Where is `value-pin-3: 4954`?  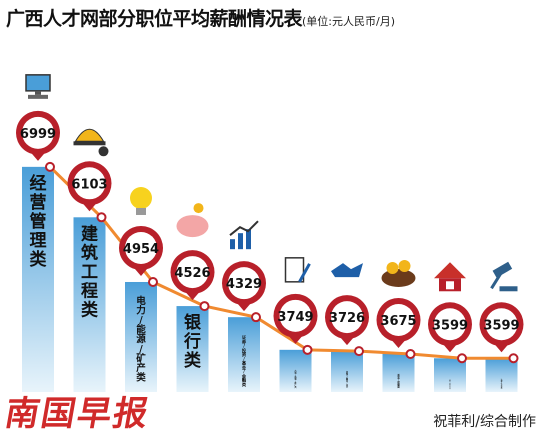 value-pin-3: 4954 is located at coordinates (141, 250).